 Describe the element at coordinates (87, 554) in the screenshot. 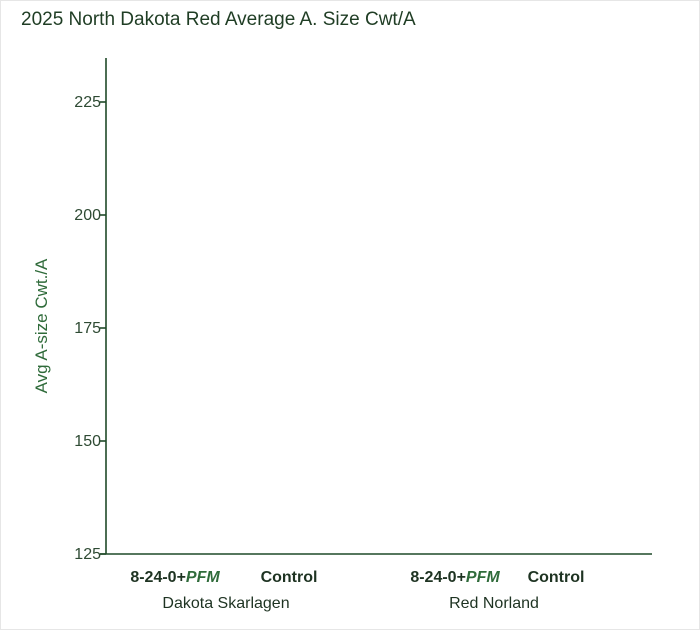

I see `y-tick-label: 125` at that location.